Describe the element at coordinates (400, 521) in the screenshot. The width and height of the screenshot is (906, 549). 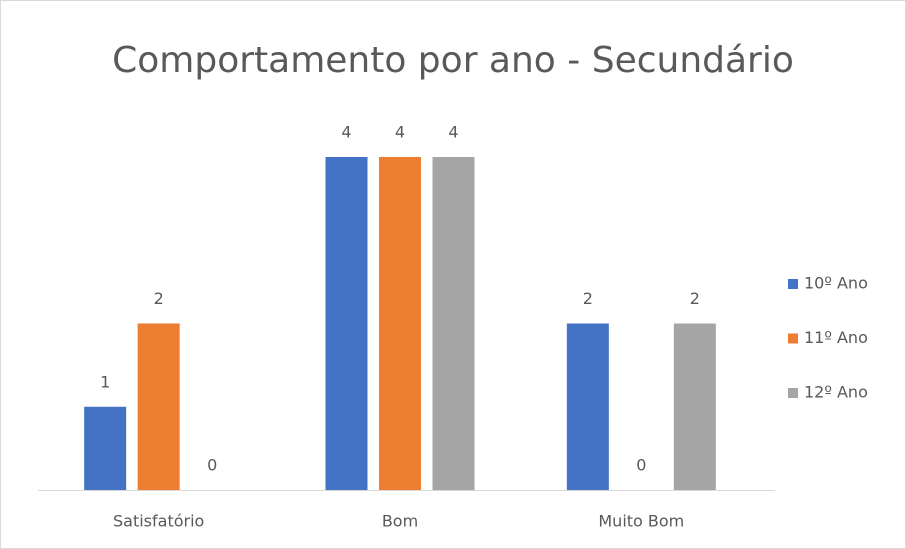
I see `x-tick-label: Bom` at that location.